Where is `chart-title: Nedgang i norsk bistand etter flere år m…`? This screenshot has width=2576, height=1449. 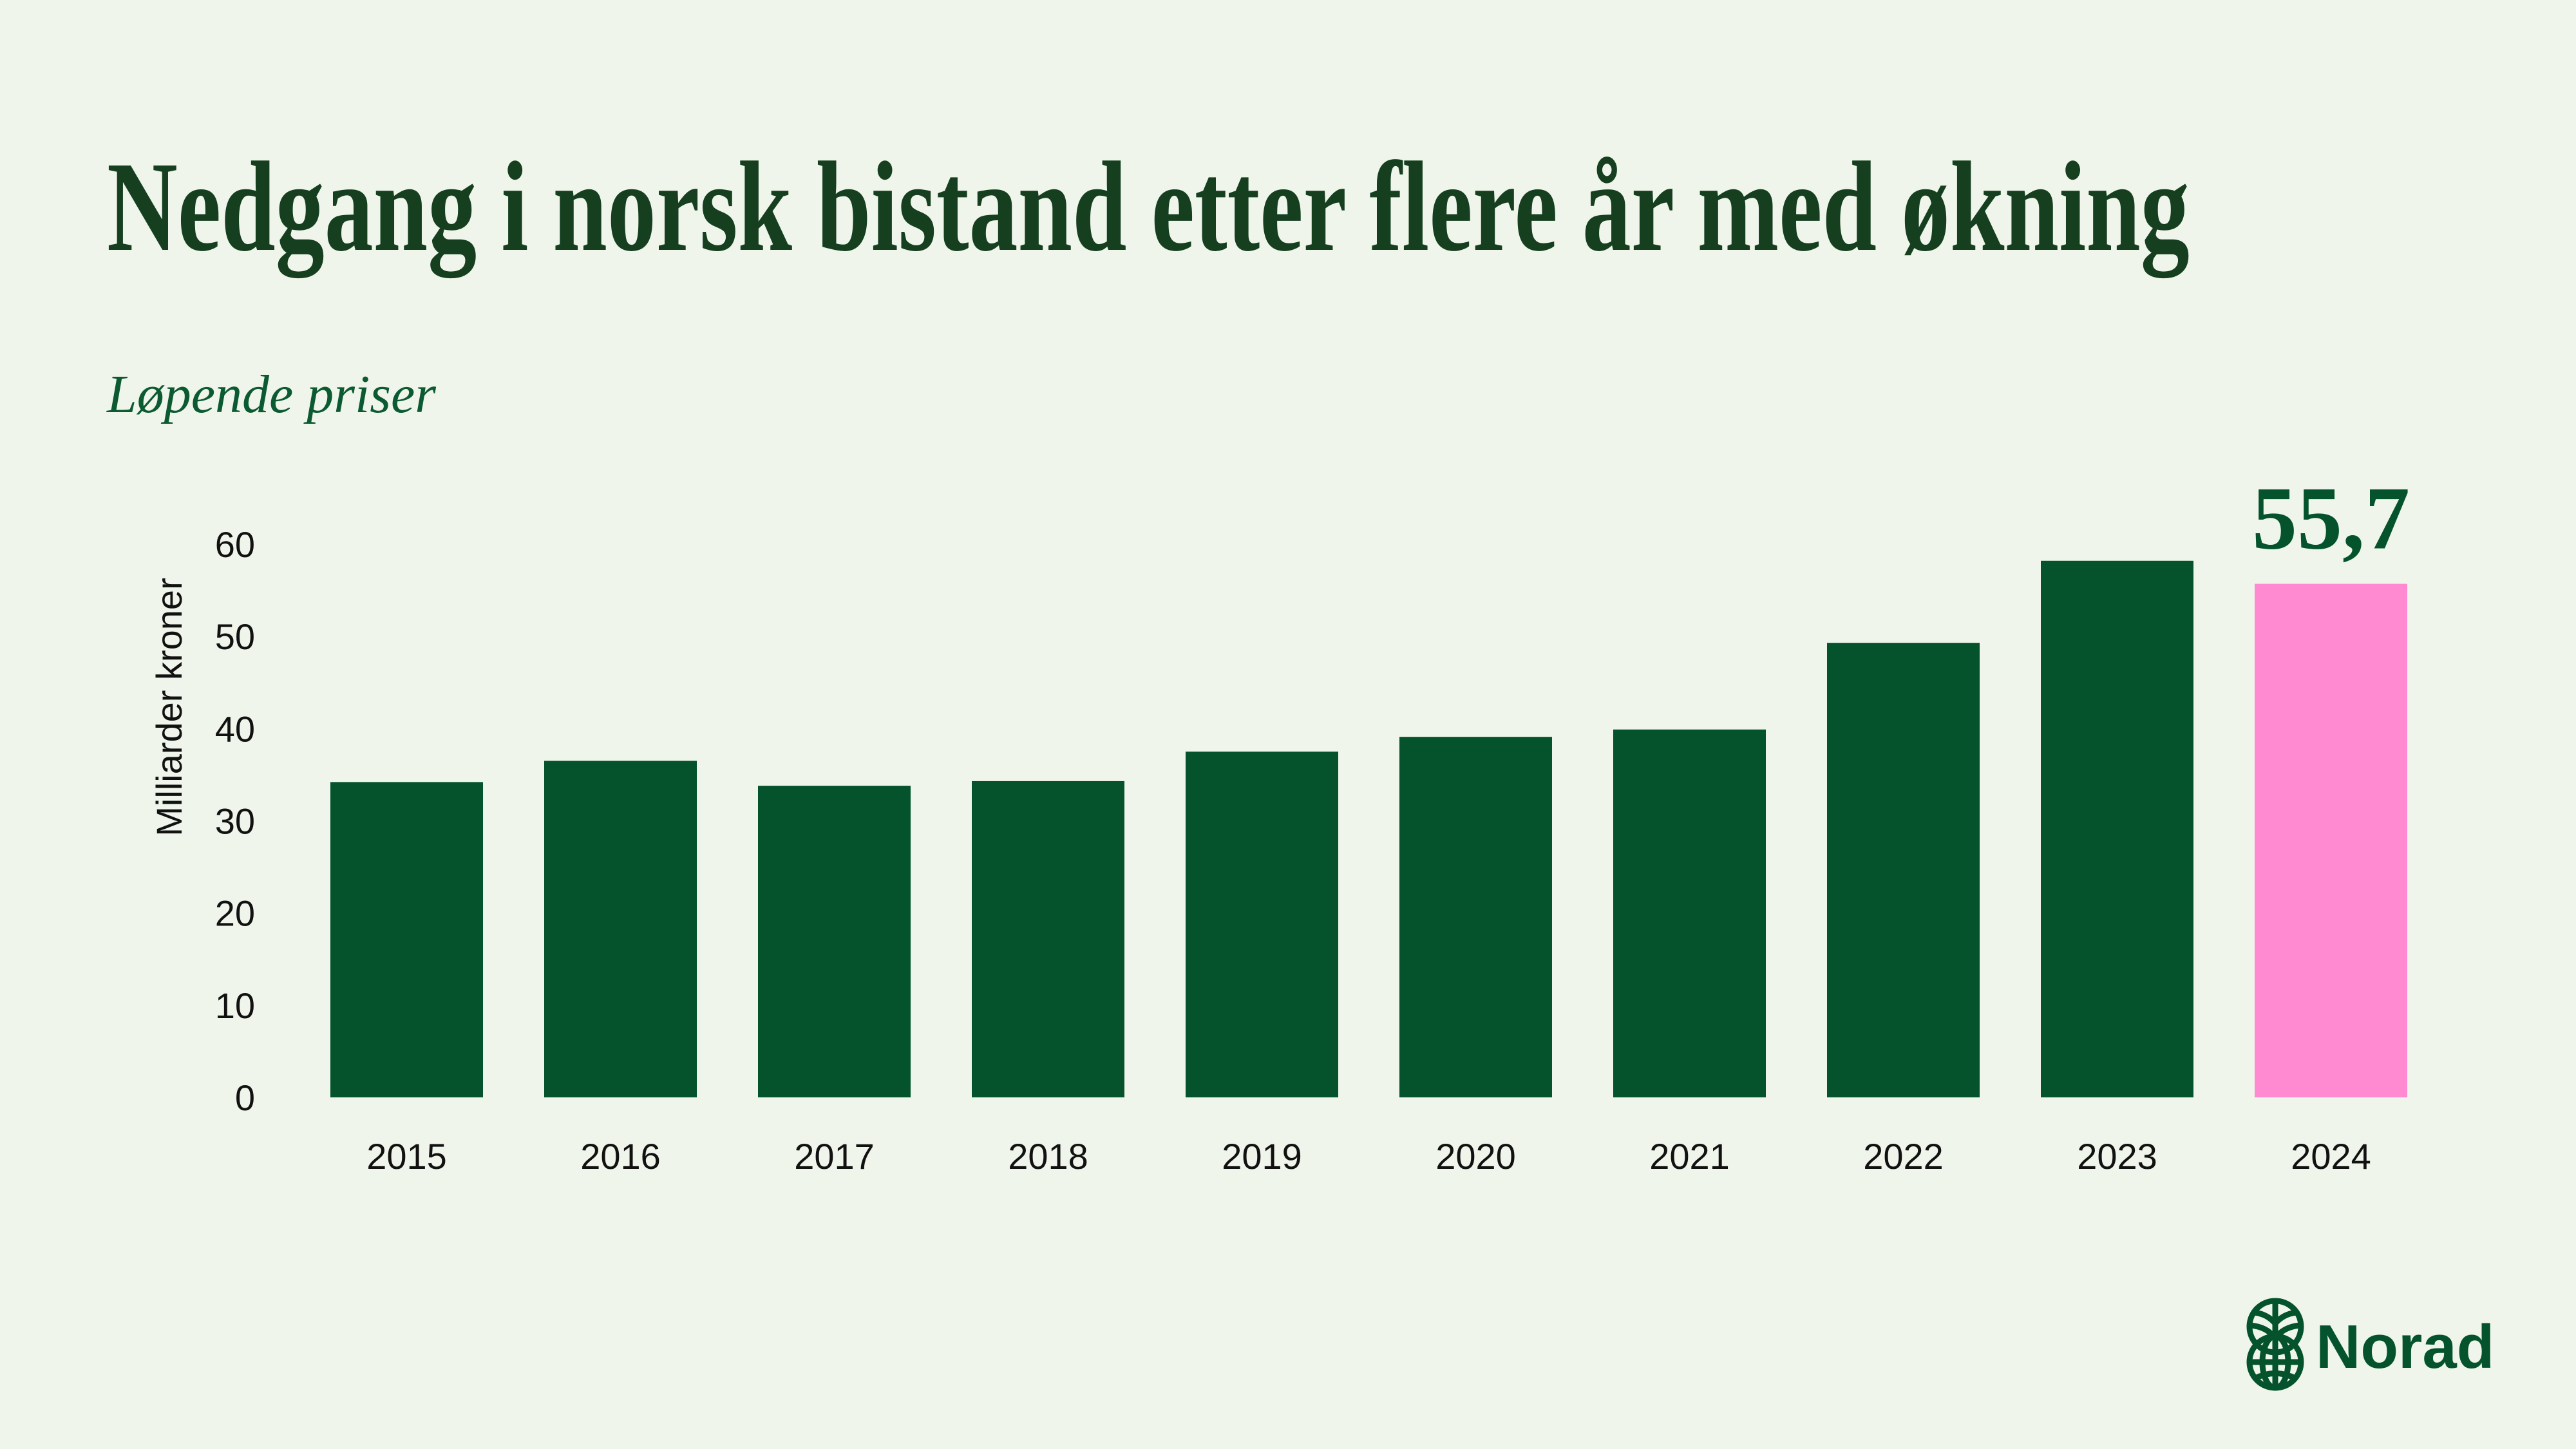 chart-title: Nedgang i norsk bistand etter flere år m… is located at coordinates (1148, 207).